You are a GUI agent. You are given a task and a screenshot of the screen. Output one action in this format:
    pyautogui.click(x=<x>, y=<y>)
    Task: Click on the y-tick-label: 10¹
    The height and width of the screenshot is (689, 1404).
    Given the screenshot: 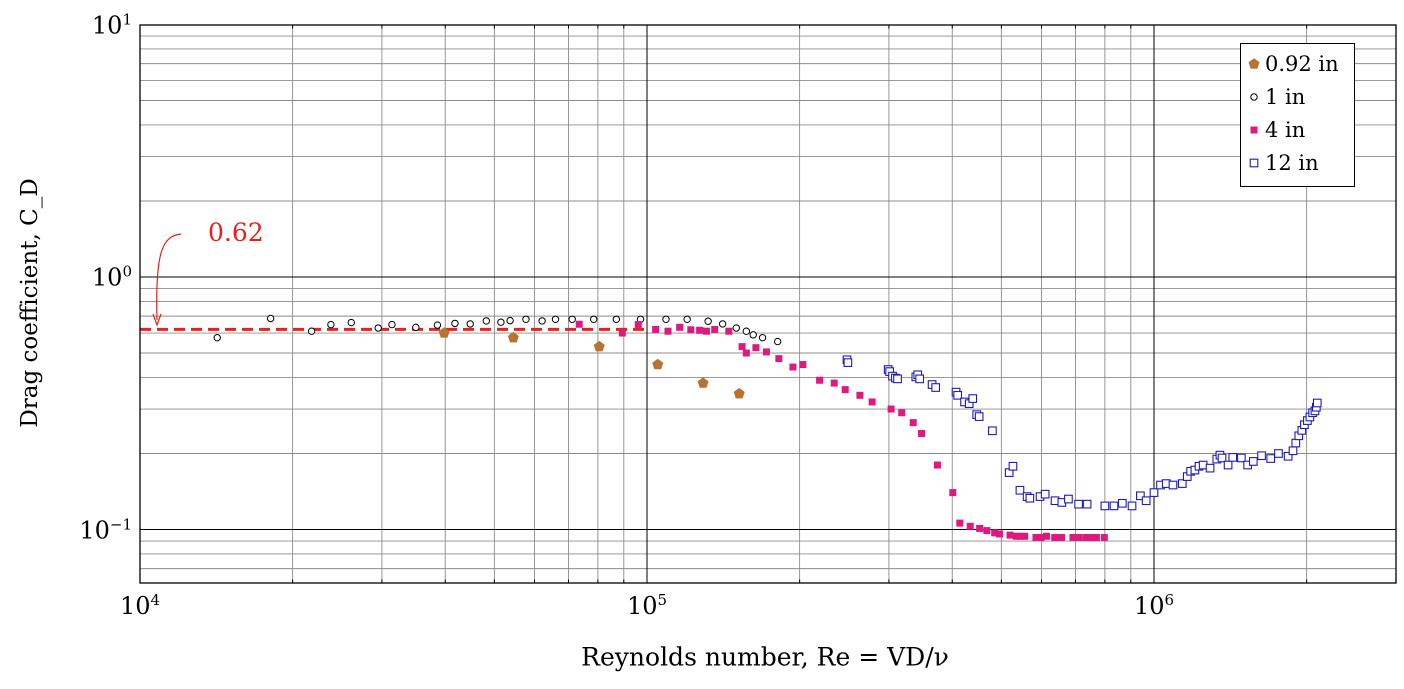 What is the action you would take?
    pyautogui.click(x=111, y=24)
    